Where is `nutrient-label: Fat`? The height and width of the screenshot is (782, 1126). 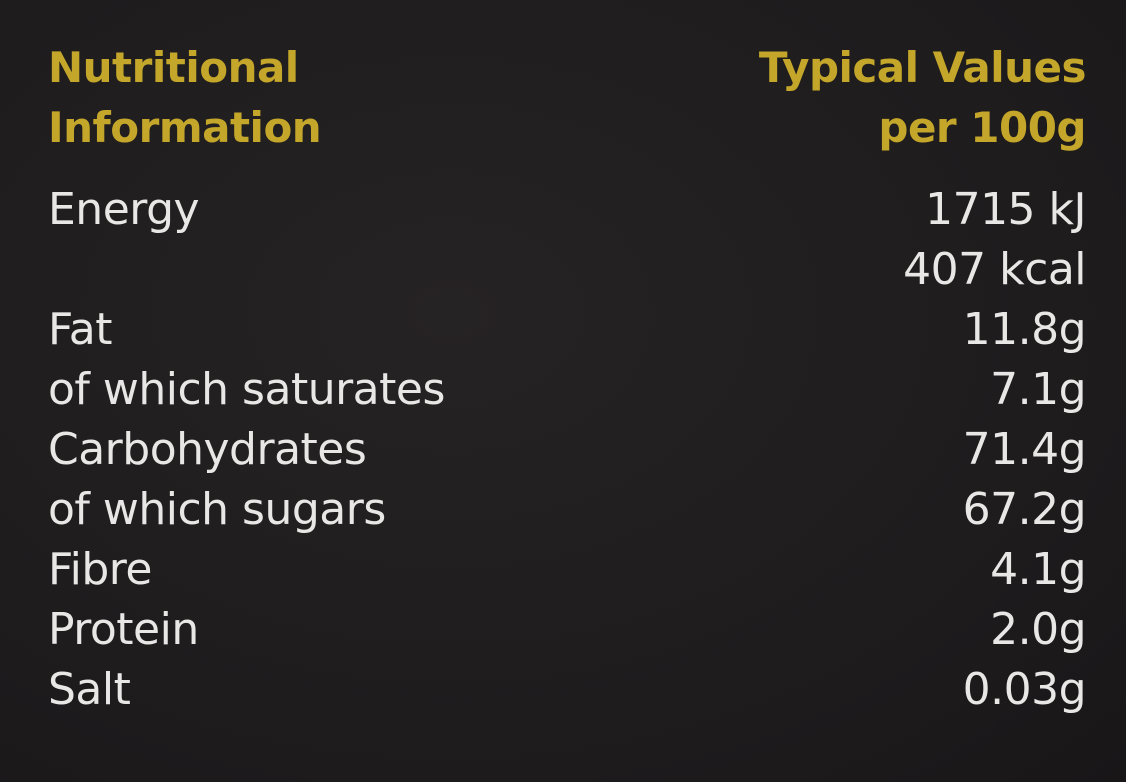 nutrient-label: Fat is located at coordinates (80, 329).